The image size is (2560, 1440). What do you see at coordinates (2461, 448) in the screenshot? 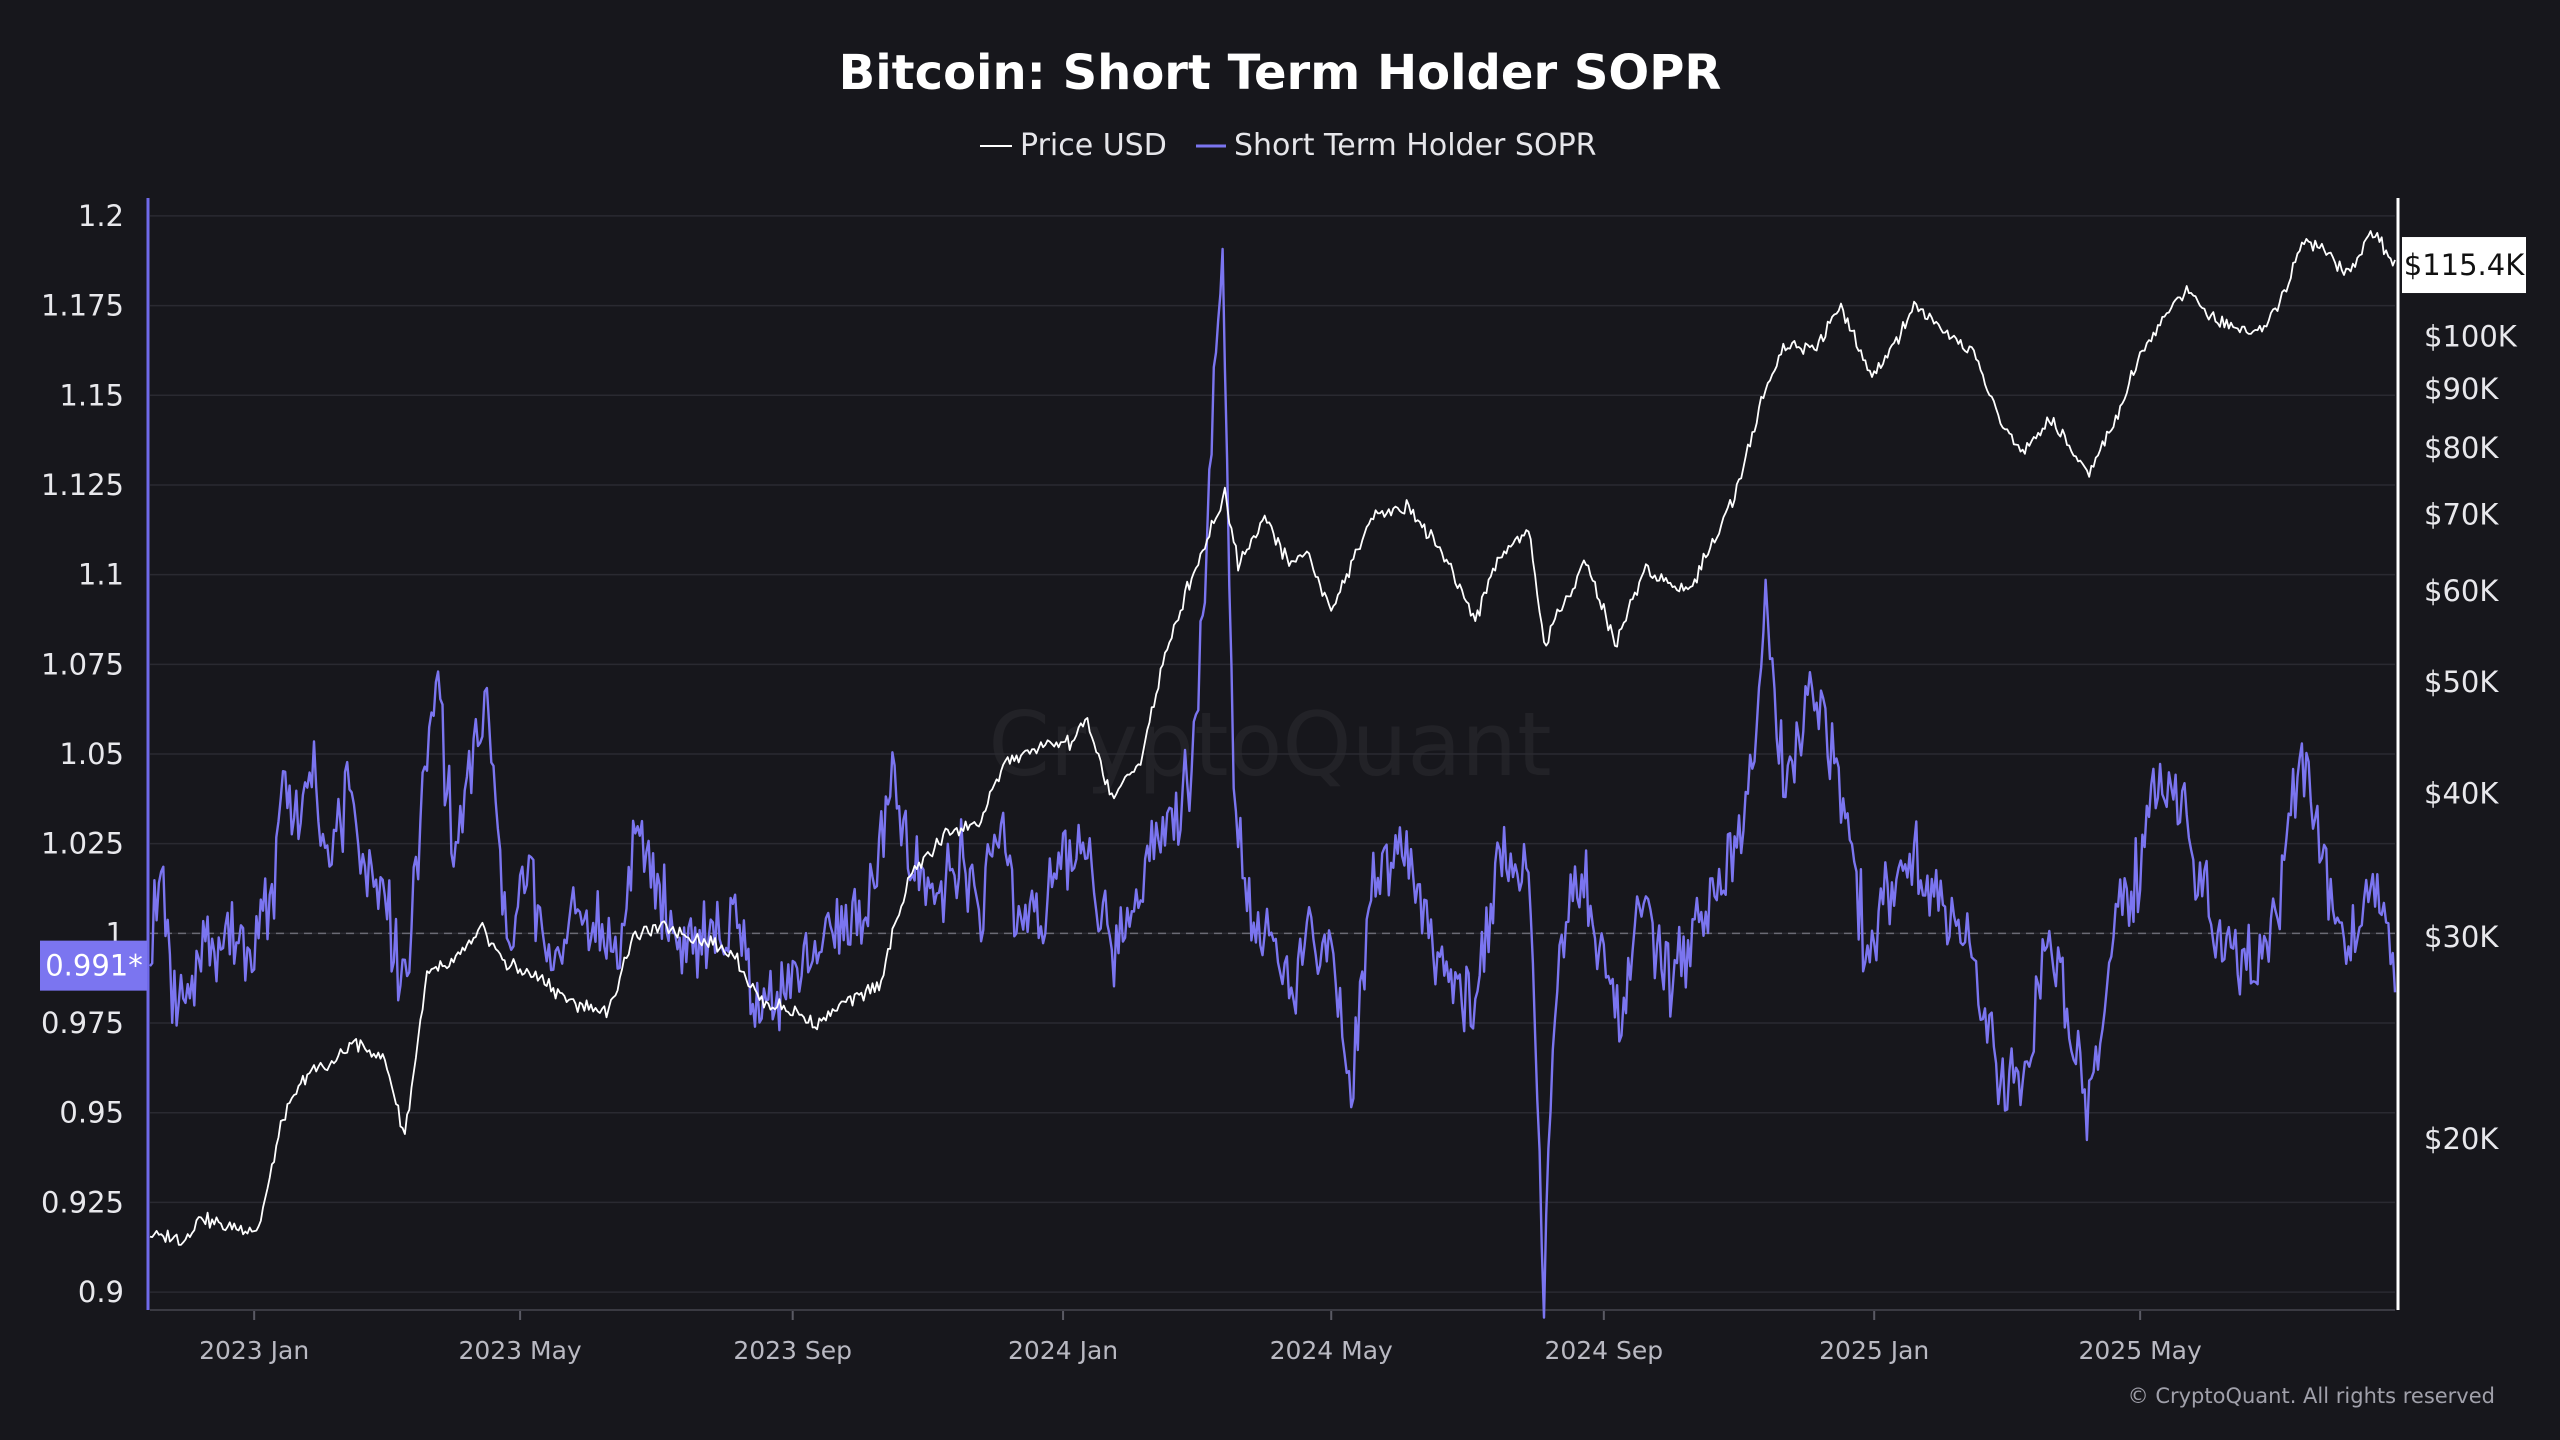
I see `y-right-tick-label: $80K` at bounding box center [2461, 448].